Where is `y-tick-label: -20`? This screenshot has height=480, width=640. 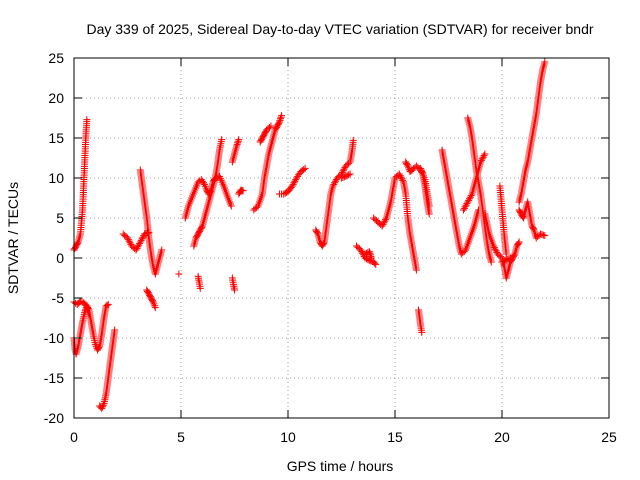 y-tick-label: -20 is located at coordinates (54, 418).